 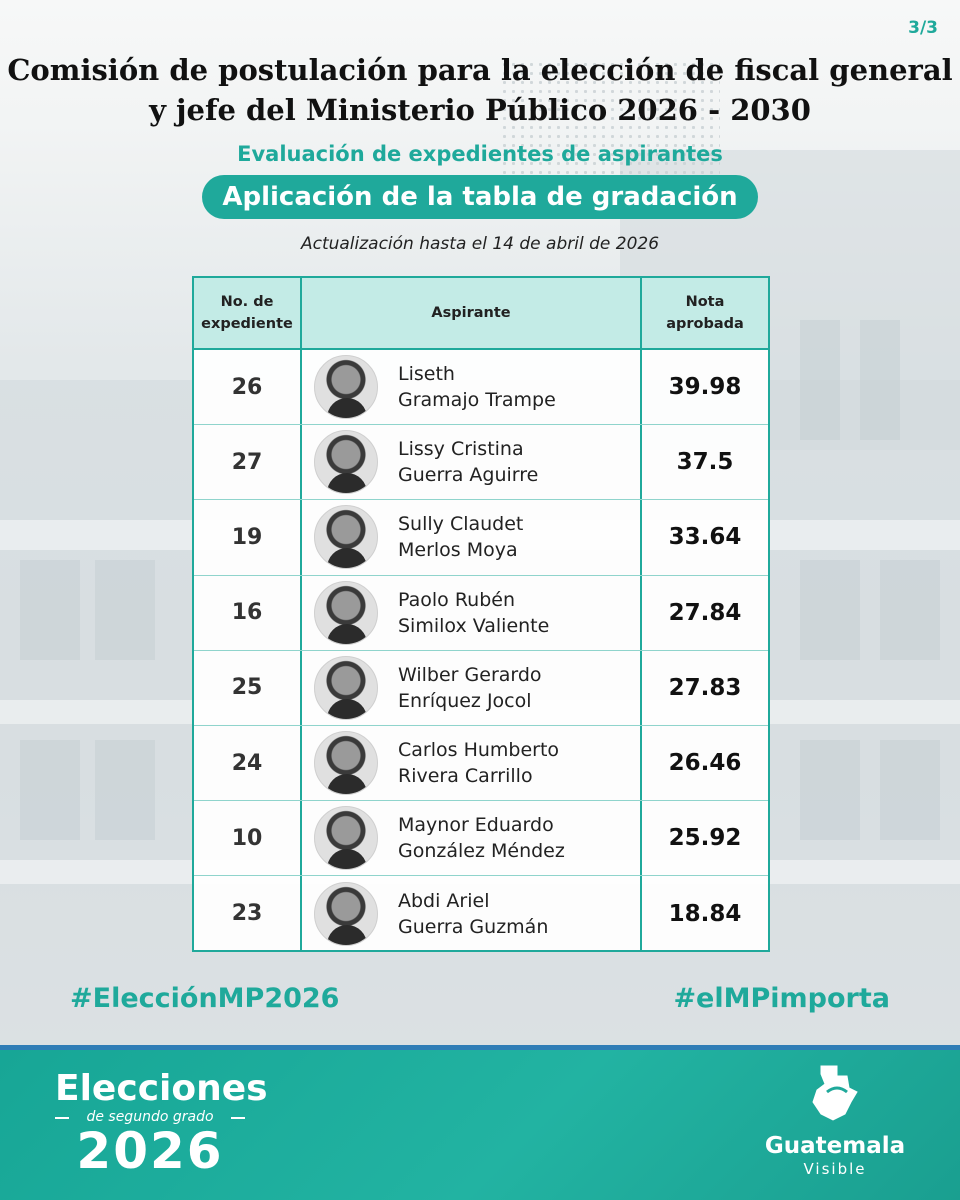 I want to click on name-line-1: Liseth, so click(x=426, y=374).